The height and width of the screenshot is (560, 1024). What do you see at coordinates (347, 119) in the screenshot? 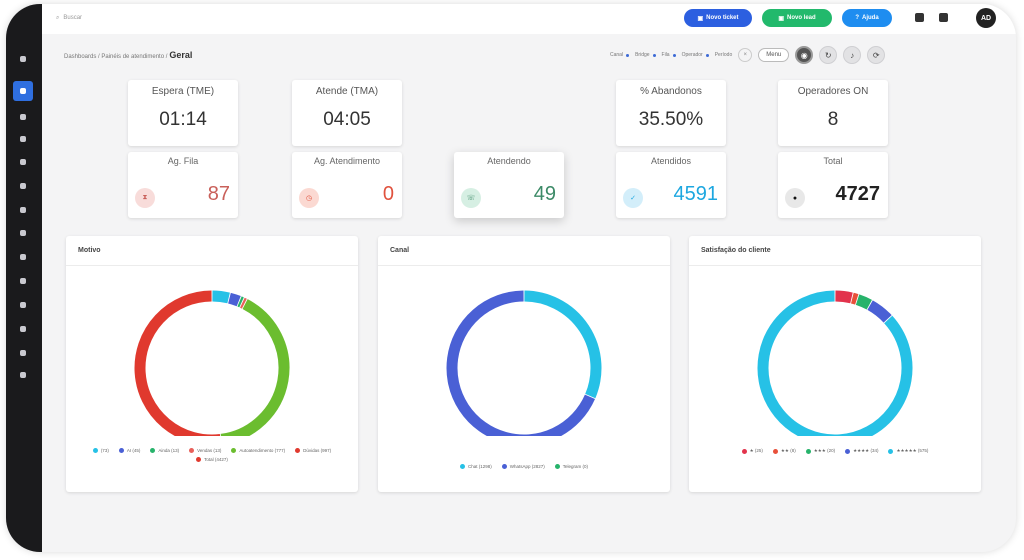
I see `kpi-value: 04:05` at bounding box center [347, 119].